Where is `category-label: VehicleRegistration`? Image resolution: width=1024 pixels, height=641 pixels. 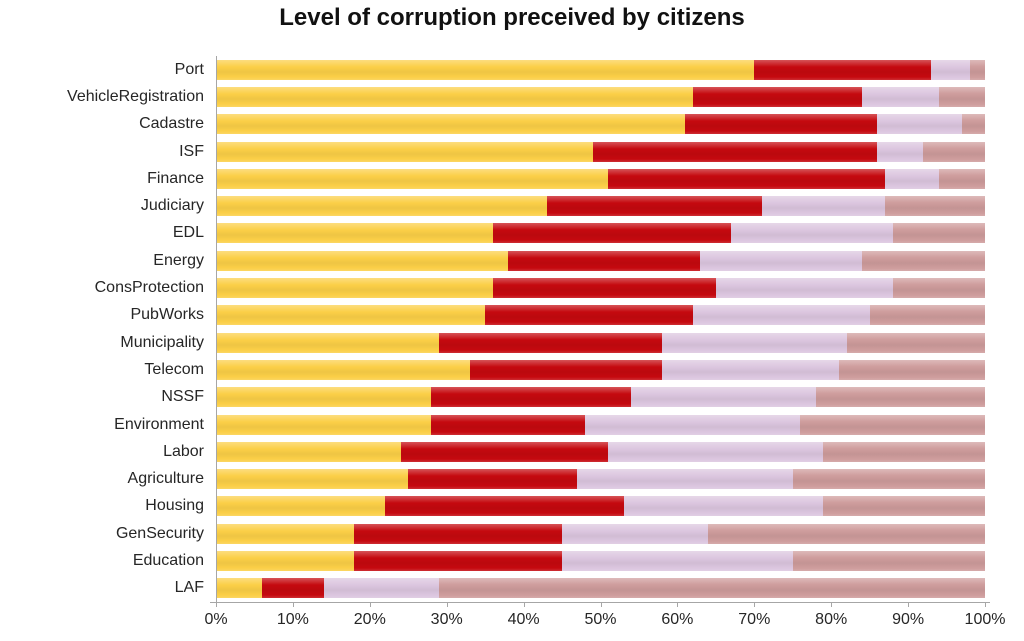 category-label: VehicleRegistration is located at coordinates (135, 96).